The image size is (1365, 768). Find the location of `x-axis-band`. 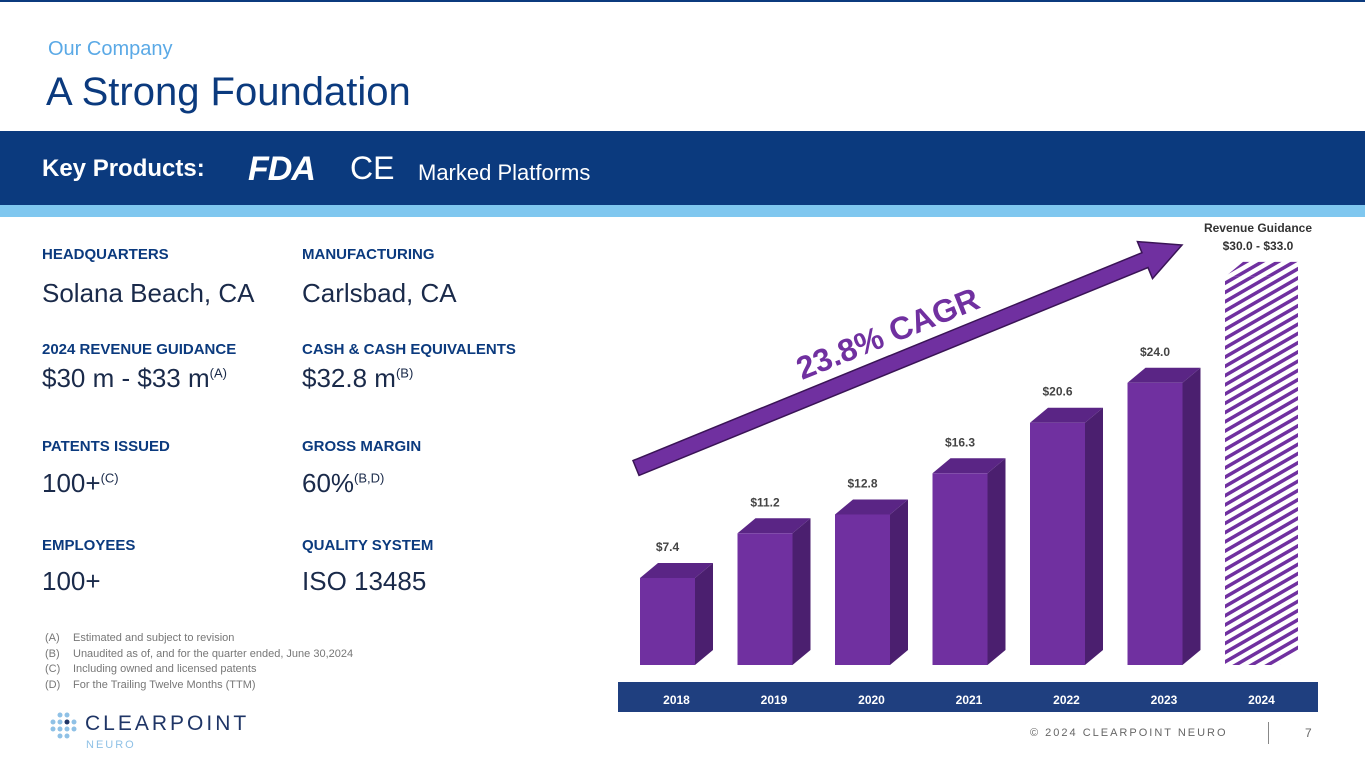

x-axis-band is located at coordinates (968, 697).